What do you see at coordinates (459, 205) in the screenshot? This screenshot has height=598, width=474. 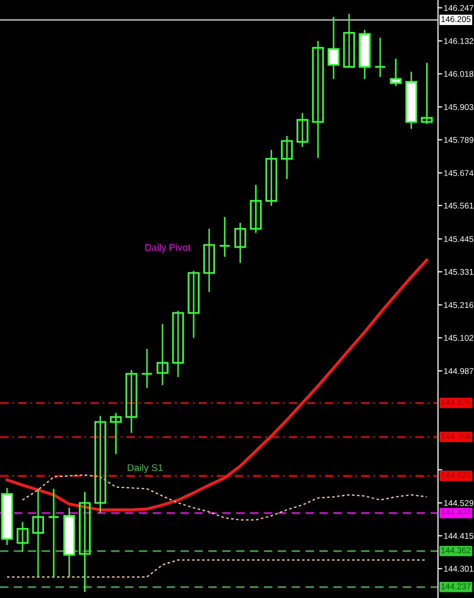 I see `y-tick-label: 145.561` at bounding box center [459, 205].